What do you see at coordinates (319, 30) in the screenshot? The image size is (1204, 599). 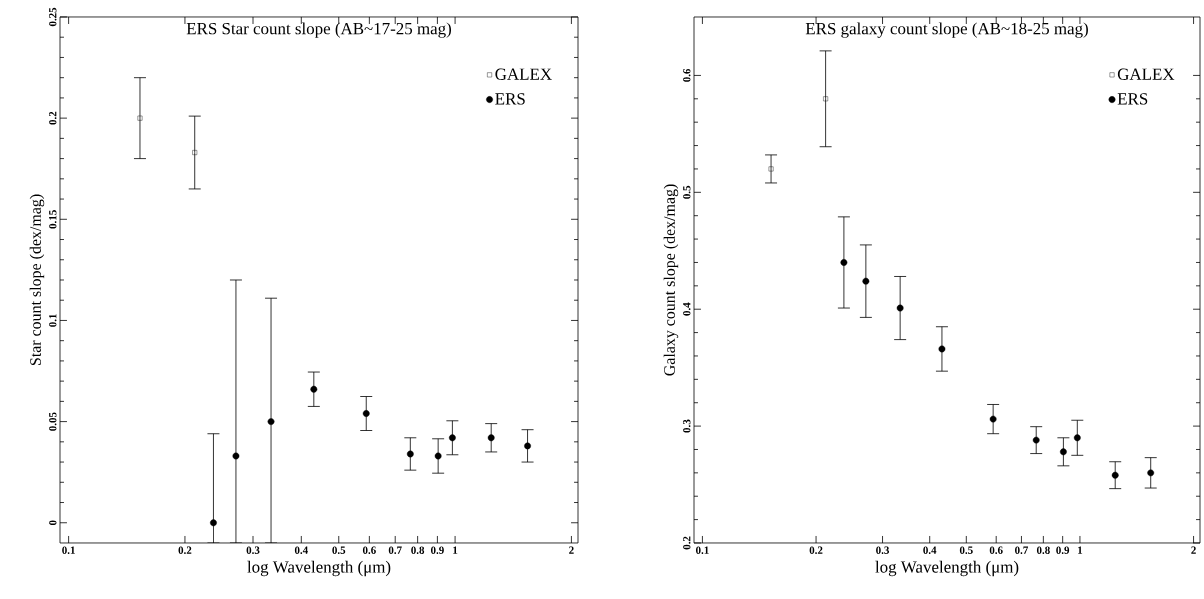 I see `chart-title: ERS Star count slope (AB~17-25 mag)` at bounding box center [319, 30].